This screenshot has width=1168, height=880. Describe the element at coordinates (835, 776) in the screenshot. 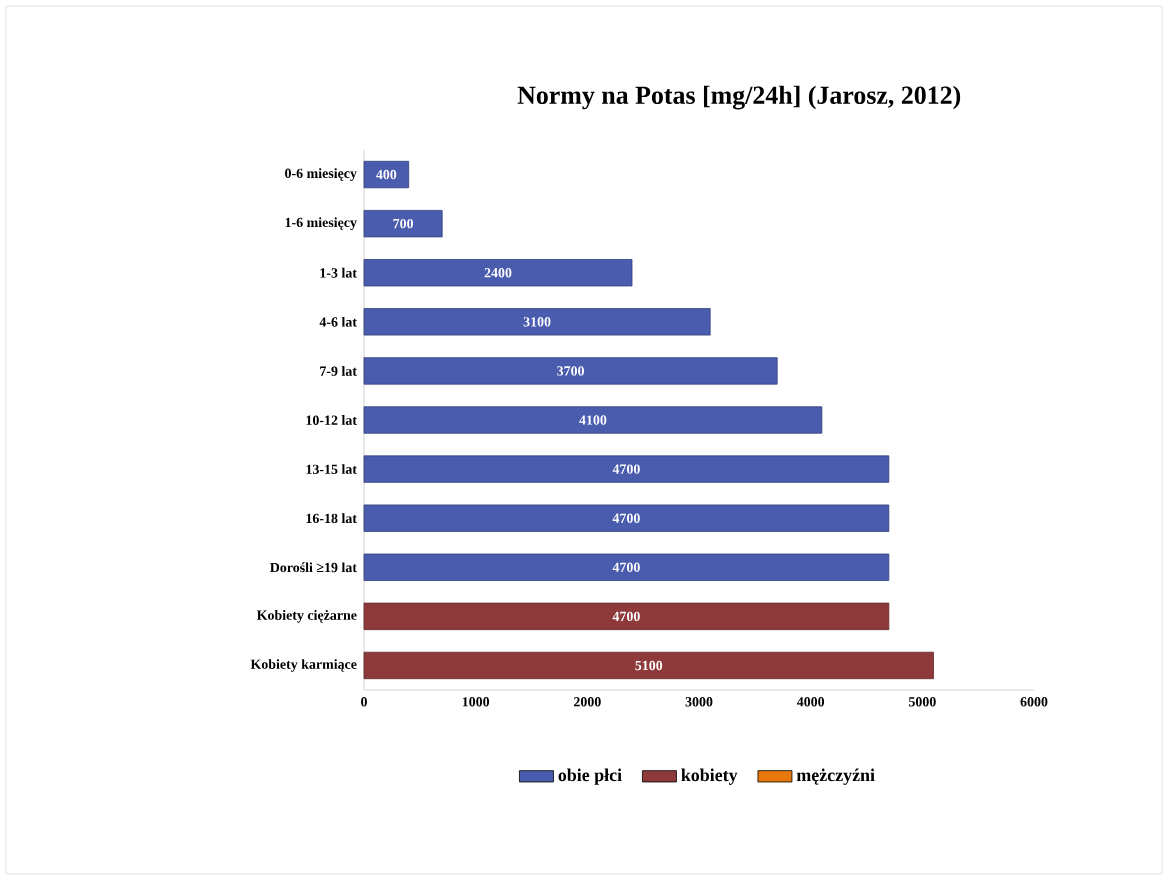

I see `legend-label: mężczyźni` at that location.